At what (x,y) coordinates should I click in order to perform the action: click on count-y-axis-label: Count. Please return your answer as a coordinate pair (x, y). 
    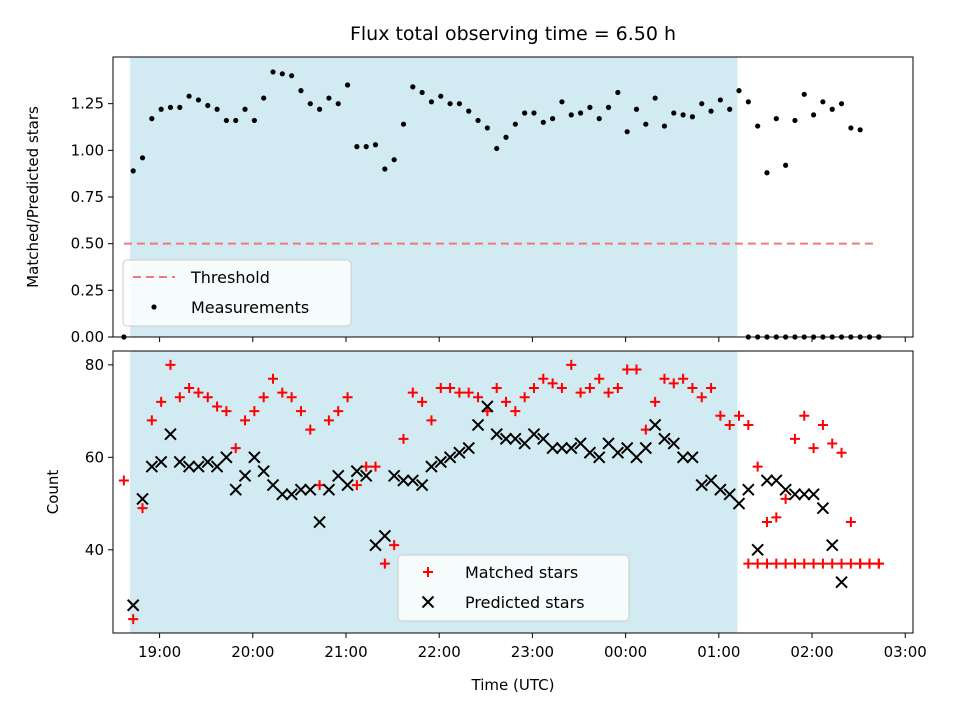
    Looking at the image, I should click on (53, 492).